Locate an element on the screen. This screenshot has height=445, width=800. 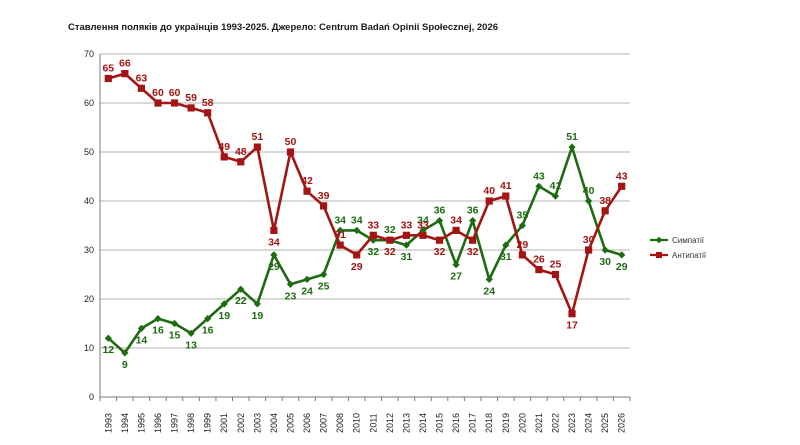
sympathy-label-1997: 15 is located at coordinates (175, 336).